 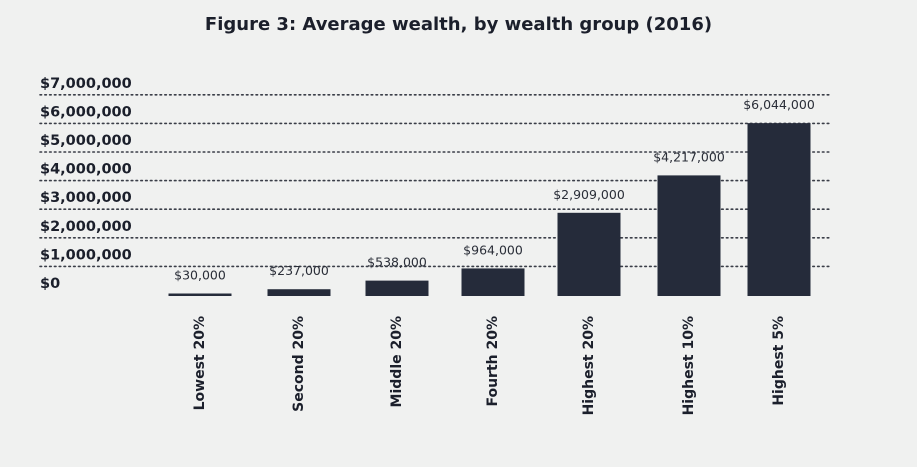 I want to click on y-tick-label: $7,000,000, so click(x=86, y=84).